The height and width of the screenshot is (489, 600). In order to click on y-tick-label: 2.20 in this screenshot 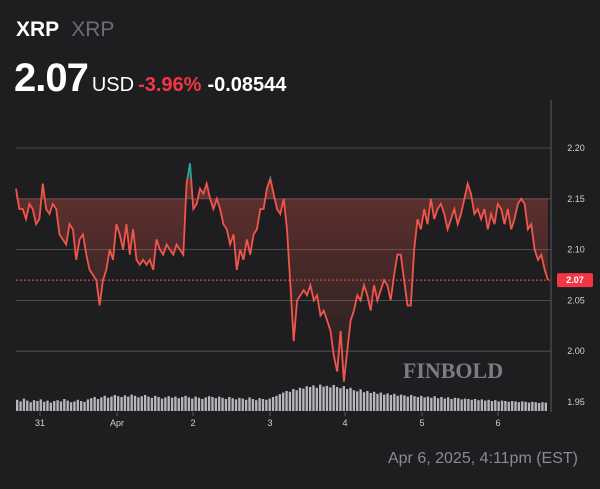, I will do `click(576, 148)`.